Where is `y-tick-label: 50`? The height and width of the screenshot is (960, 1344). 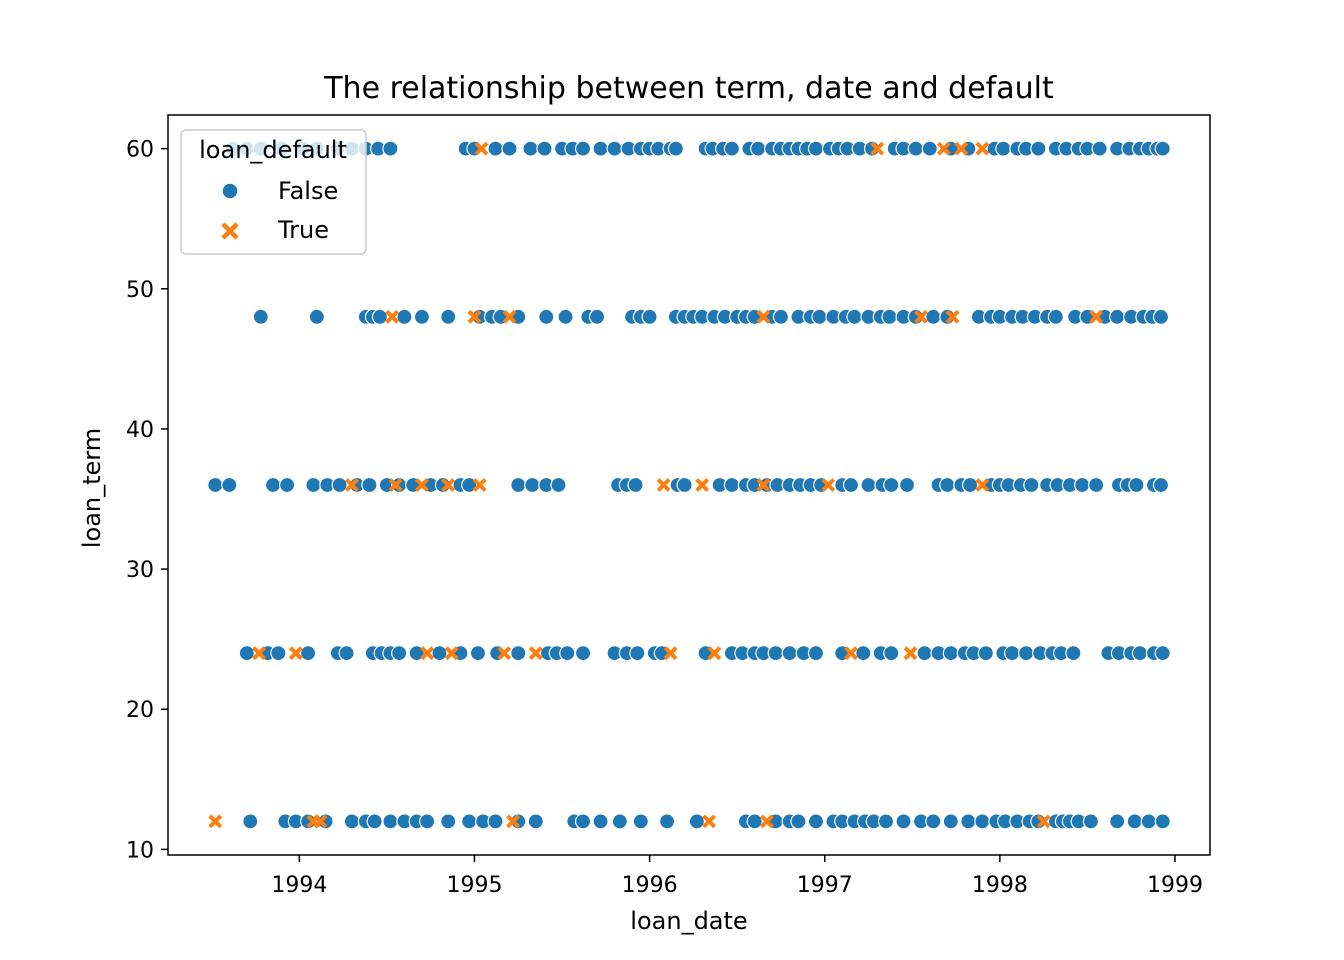 y-tick-label: 50 is located at coordinates (140, 290).